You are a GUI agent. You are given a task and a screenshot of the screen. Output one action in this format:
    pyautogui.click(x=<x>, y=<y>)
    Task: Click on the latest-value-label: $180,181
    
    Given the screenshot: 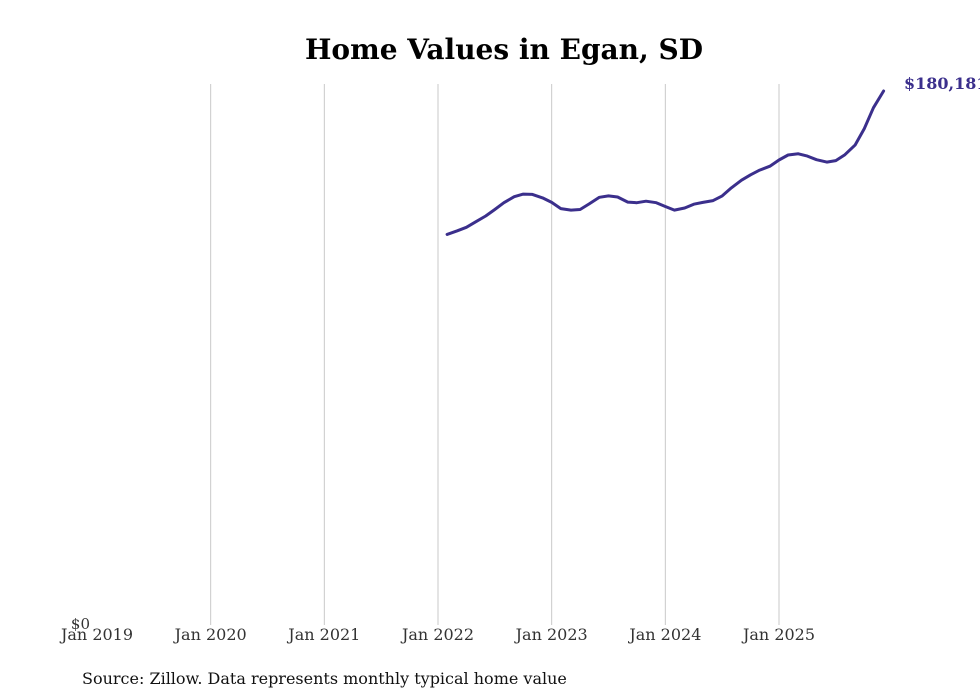 What is the action you would take?
    pyautogui.click(x=942, y=83)
    